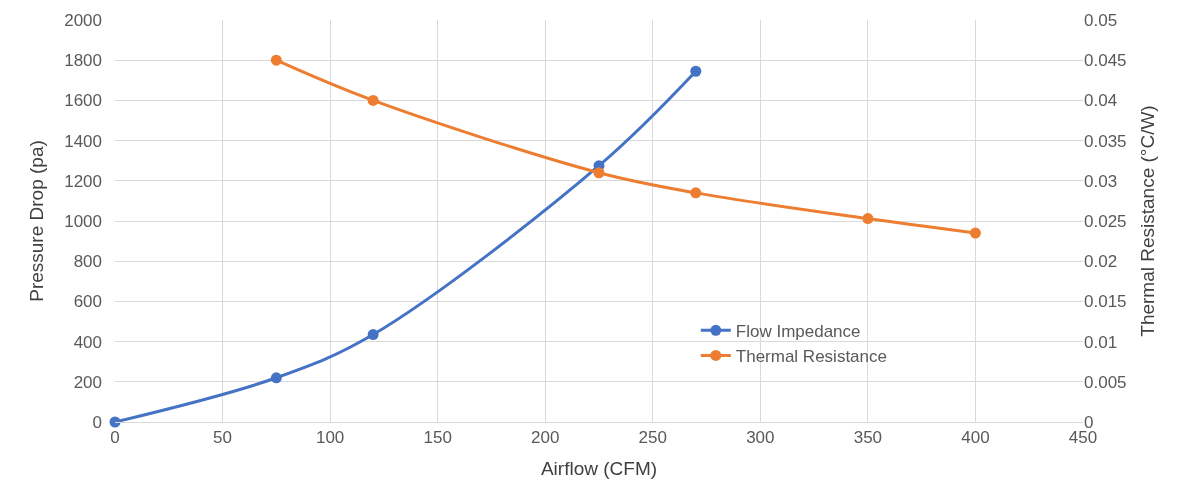 This screenshot has height=504, width=1201. What do you see at coordinates (97, 422) in the screenshot?
I see `y-tick-label: 0` at bounding box center [97, 422].